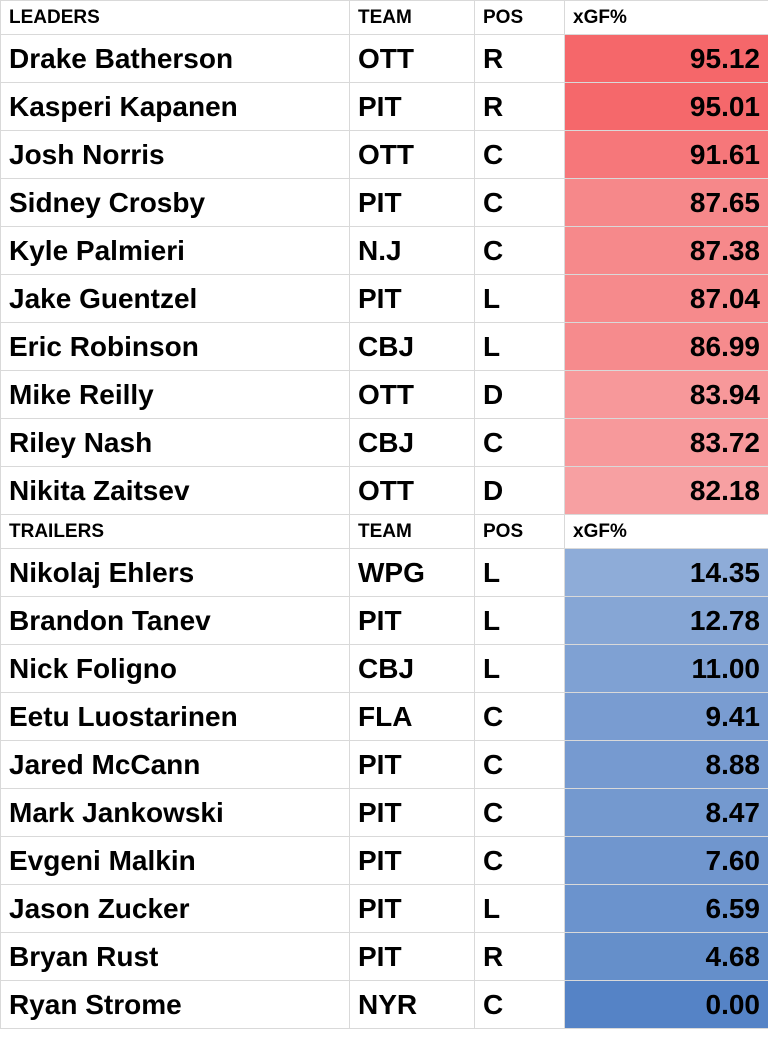 This screenshot has width=768, height=1041. What do you see at coordinates (175, 106) in the screenshot?
I see `player-name-cell: Kasperi Kapanen` at bounding box center [175, 106].